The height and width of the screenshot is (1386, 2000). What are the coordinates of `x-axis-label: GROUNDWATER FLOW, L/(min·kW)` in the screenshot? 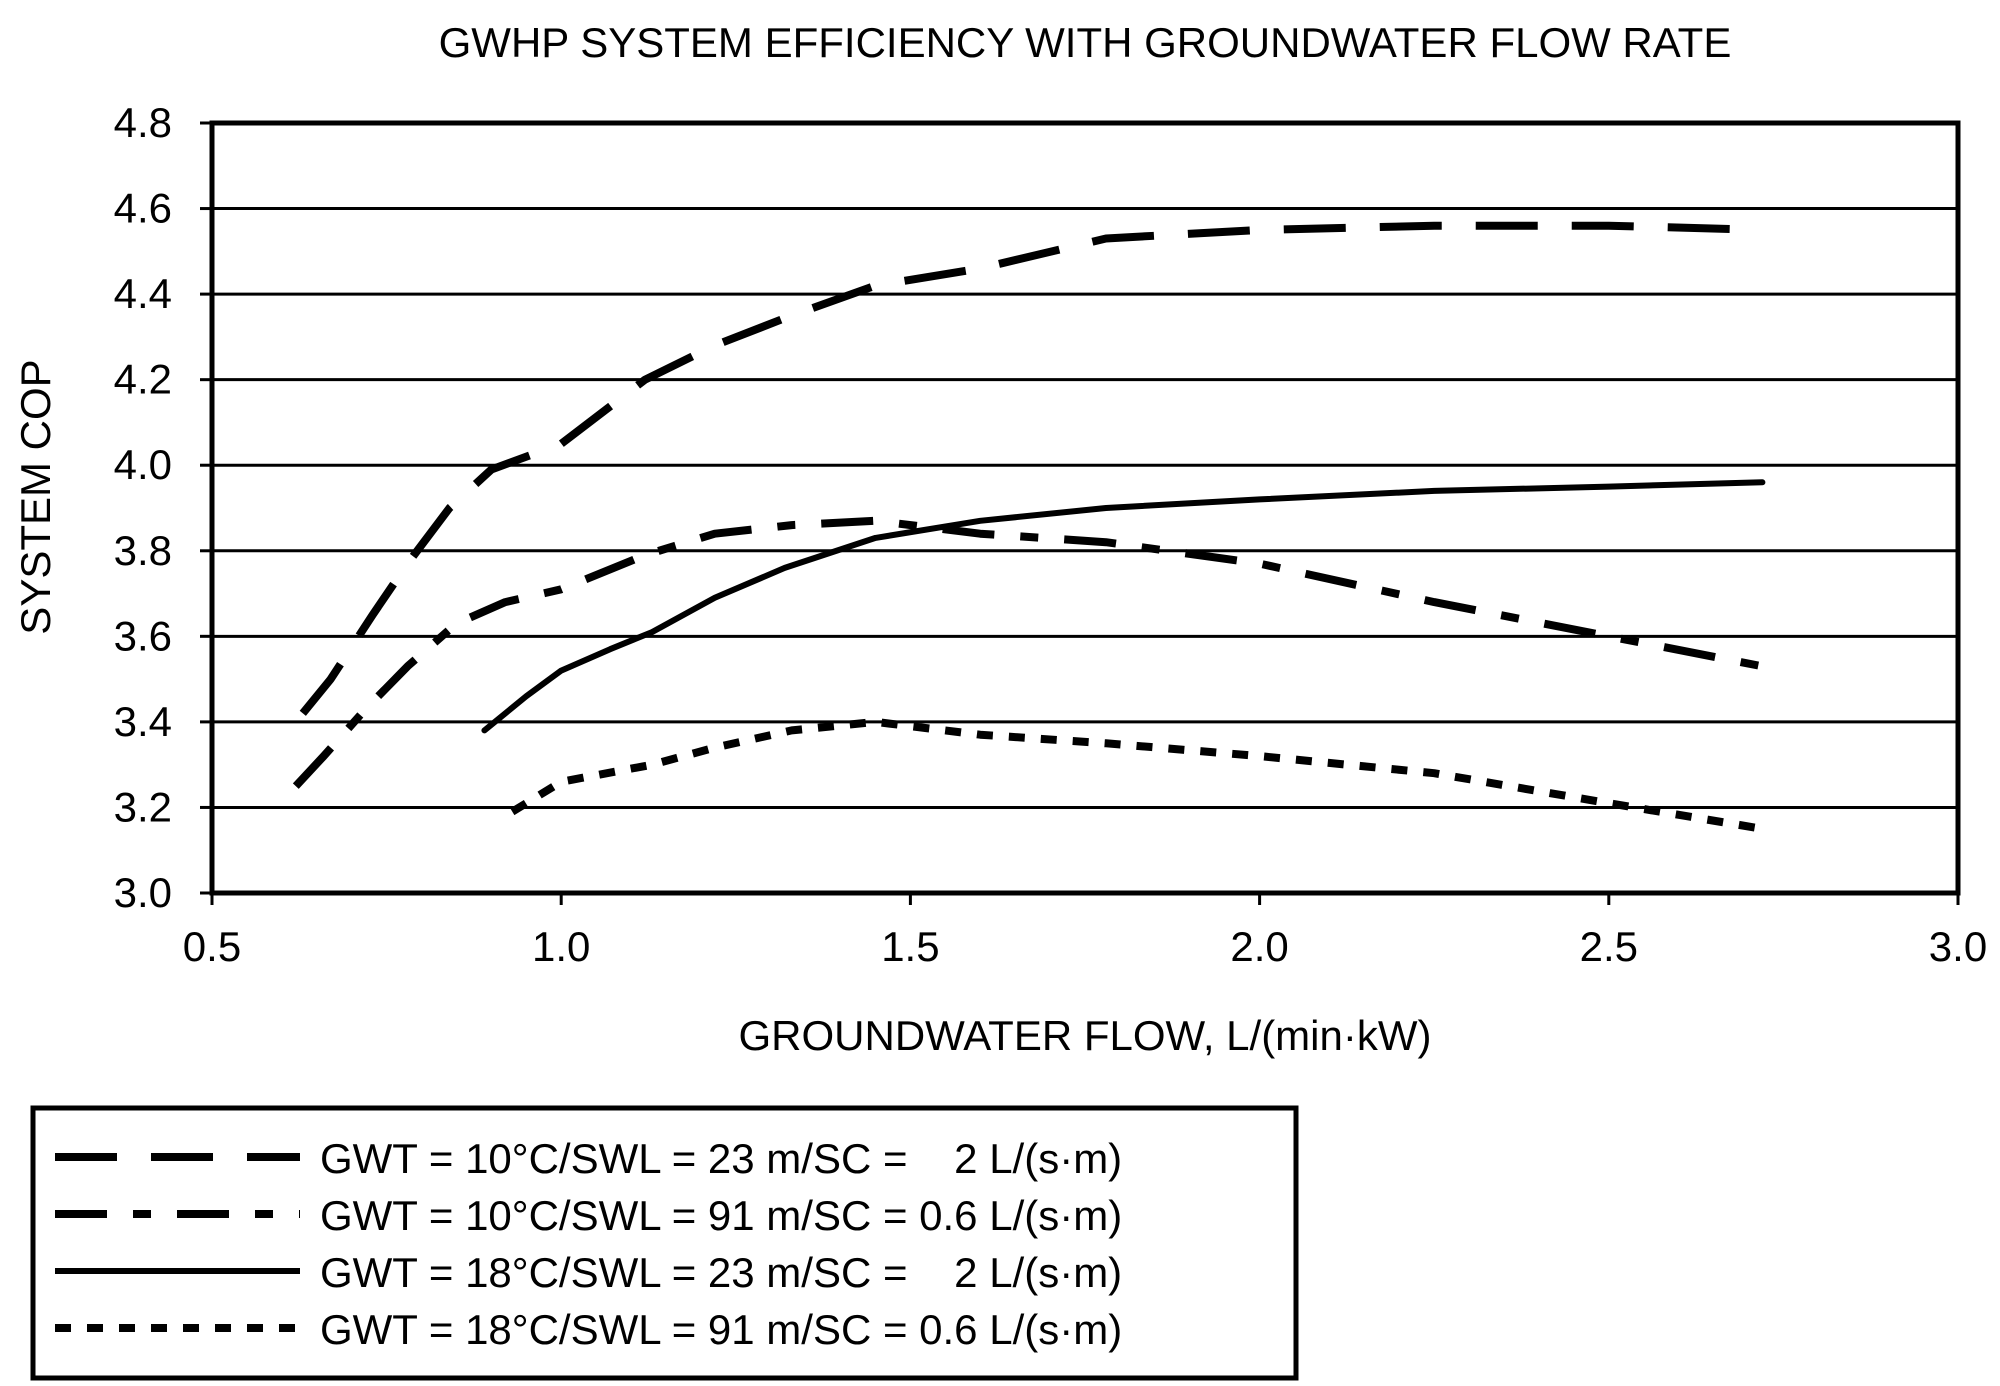 It's located at (1085, 1035).